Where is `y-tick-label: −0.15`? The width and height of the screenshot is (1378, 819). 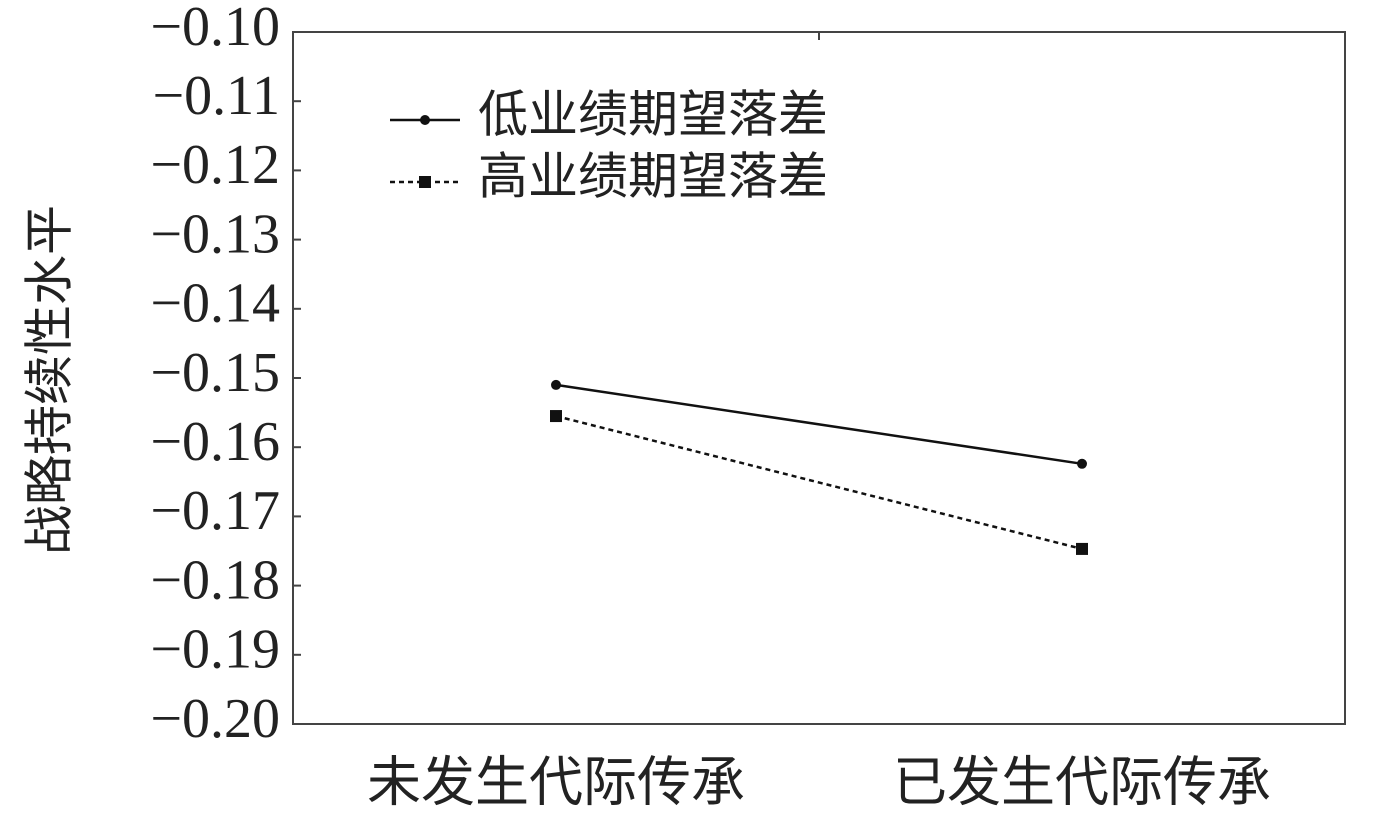
y-tick-label: −0.15 is located at coordinates (215, 373).